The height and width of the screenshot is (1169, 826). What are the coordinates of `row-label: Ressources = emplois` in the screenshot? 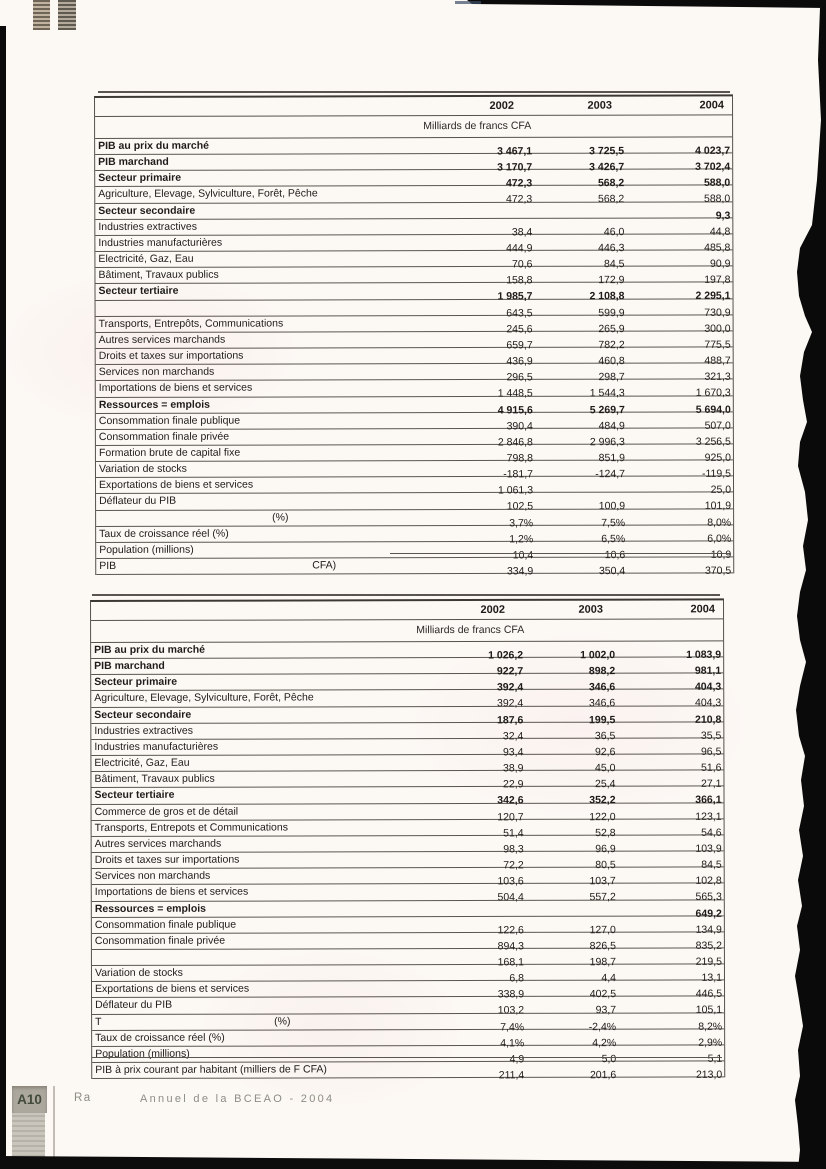 It's located at (154, 404).